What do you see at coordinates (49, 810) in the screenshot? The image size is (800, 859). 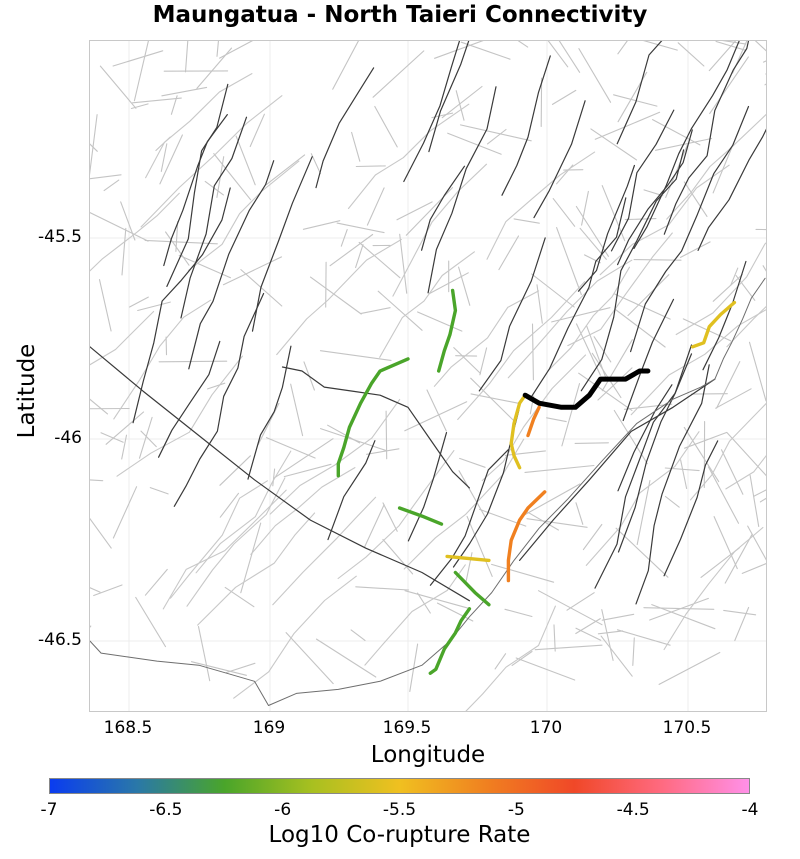 I see `colorbar-tick-label: -7` at bounding box center [49, 810].